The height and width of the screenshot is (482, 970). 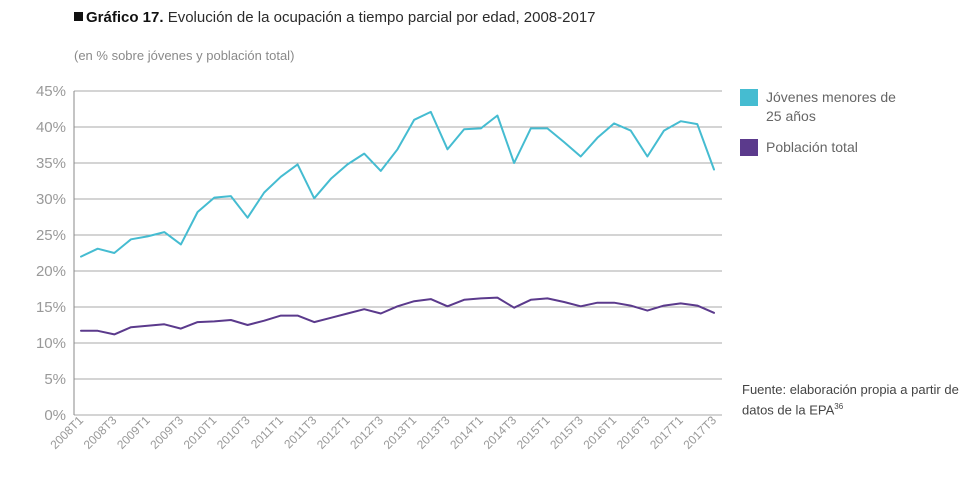 What do you see at coordinates (184, 55) in the screenshot?
I see `chart-subtitle: (en % sobre jóvenes y población total)` at bounding box center [184, 55].